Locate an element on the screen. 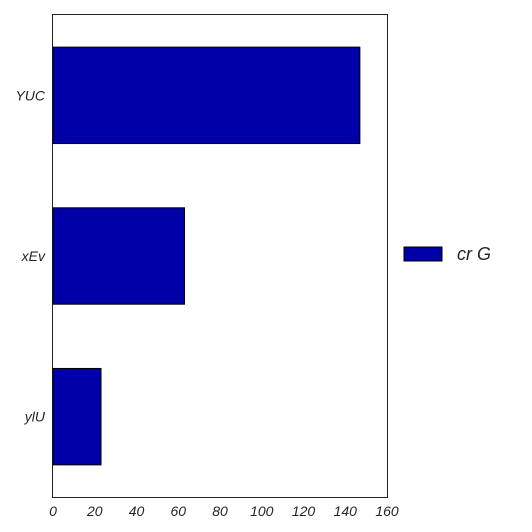 The image size is (532, 532). x-tick-label: 40 is located at coordinates (137, 511).